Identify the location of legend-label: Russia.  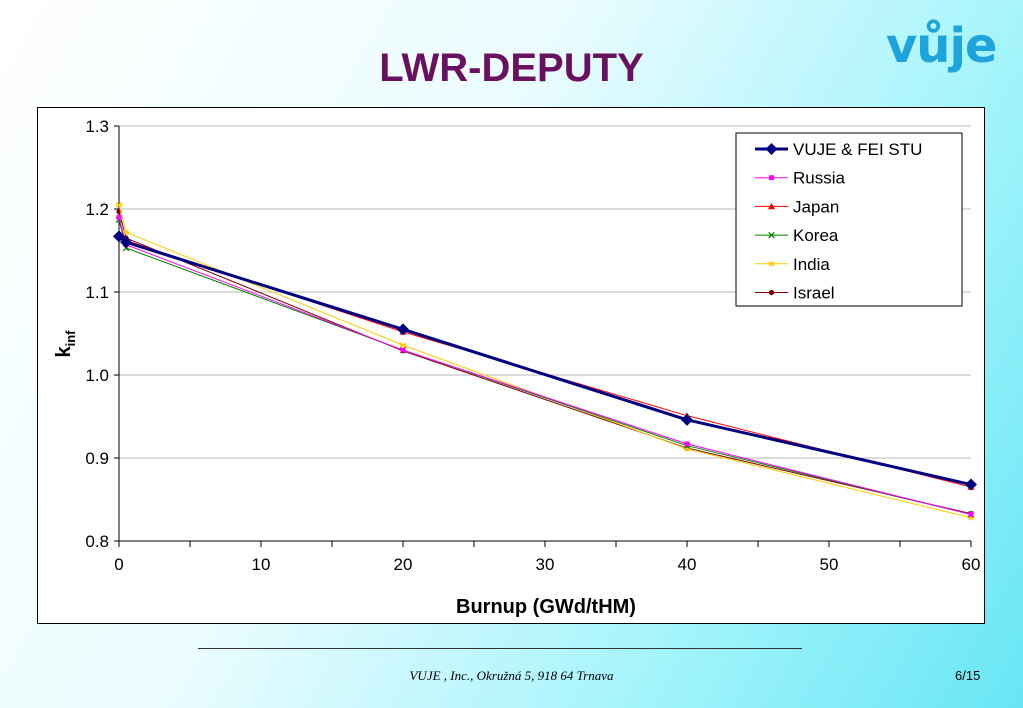
(819, 178).